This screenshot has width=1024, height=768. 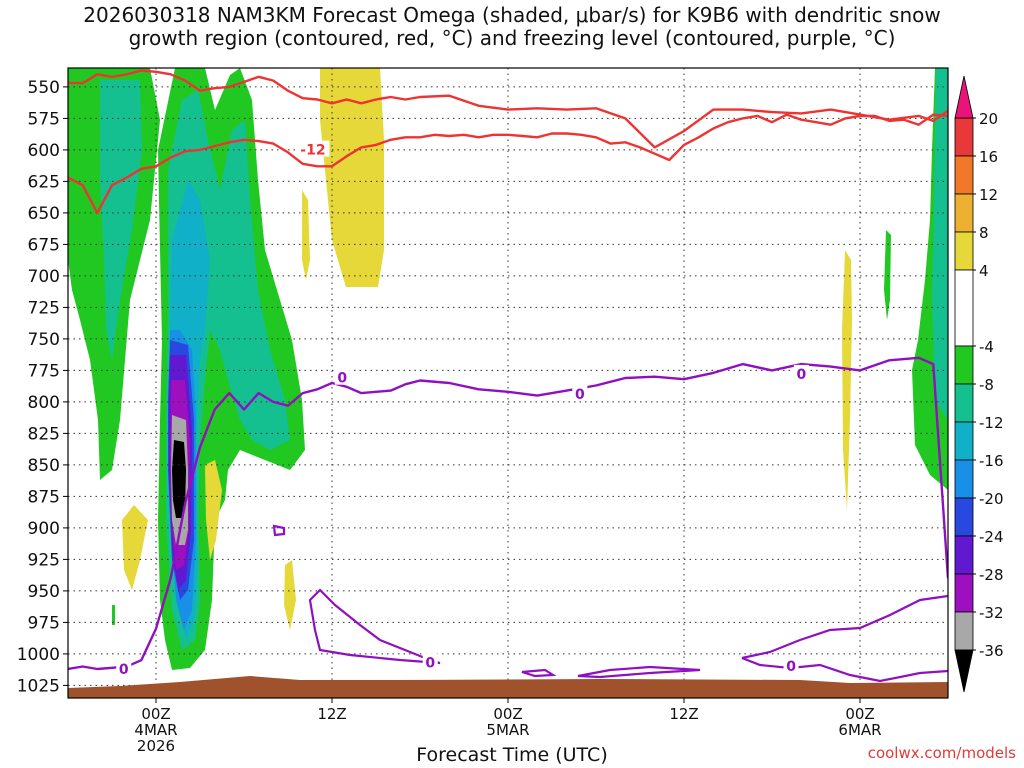 What do you see at coordinates (44, 560) in the screenshot?
I see `y-tick-label: 925` at bounding box center [44, 560].